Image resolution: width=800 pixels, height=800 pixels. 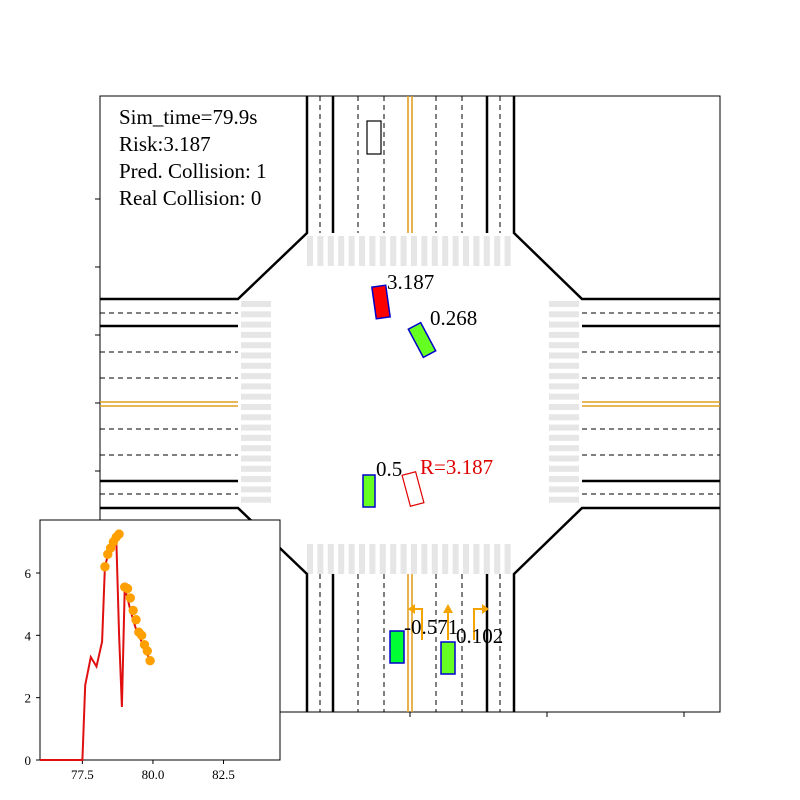 What do you see at coordinates (130, 674) in the screenshot?
I see `chart-ticks: 77.5 80.0 82.5 0 2 4 6` at bounding box center [130, 674].